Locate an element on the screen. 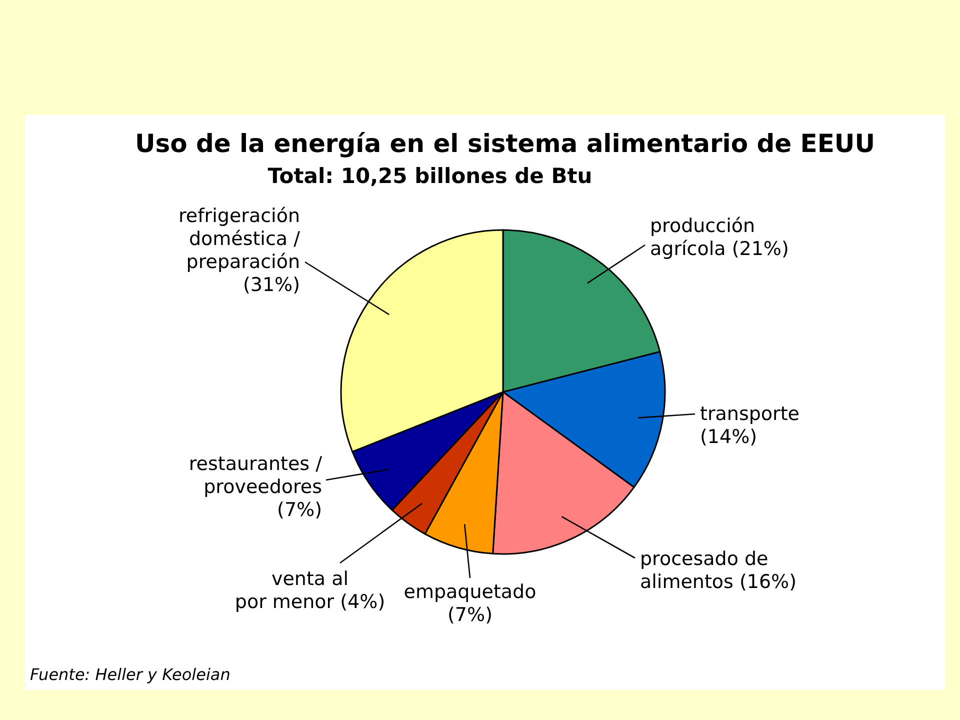 The image size is (960, 720). slice-label: procesado de alimentos (16%) is located at coordinates (718, 570).